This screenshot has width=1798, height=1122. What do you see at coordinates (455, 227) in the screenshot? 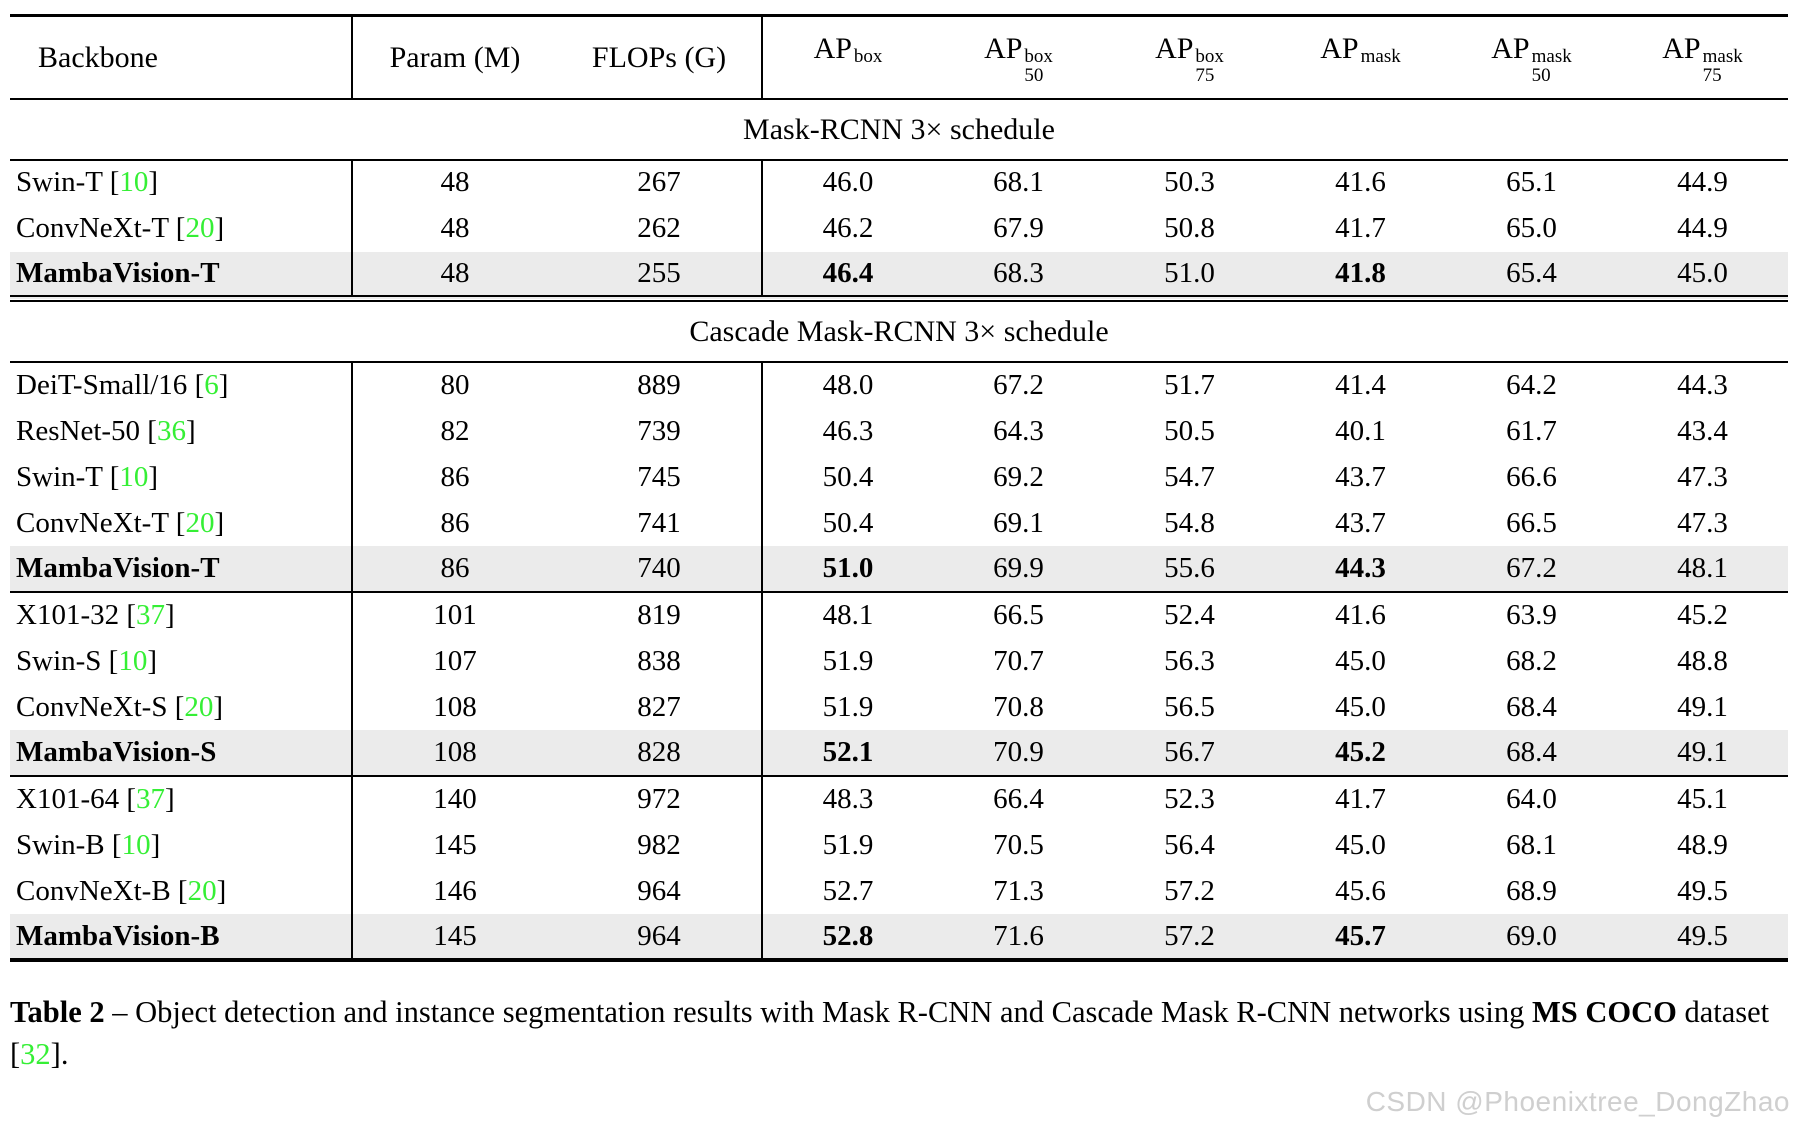
I see `cell-param: 48` at bounding box center [455, 227].